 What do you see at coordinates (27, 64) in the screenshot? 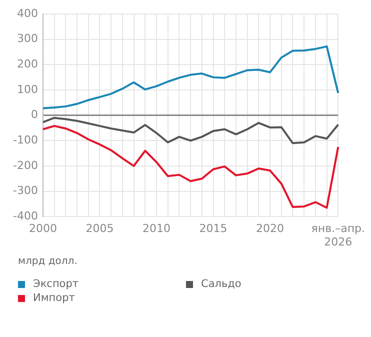
I see `y-tick-label: 200` at bounding box center [27, 64].